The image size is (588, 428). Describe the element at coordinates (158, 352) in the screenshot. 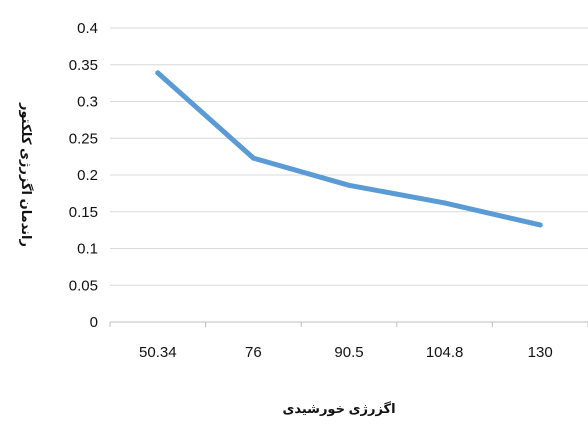

I see `x-tick-label: 50.34` at that location.